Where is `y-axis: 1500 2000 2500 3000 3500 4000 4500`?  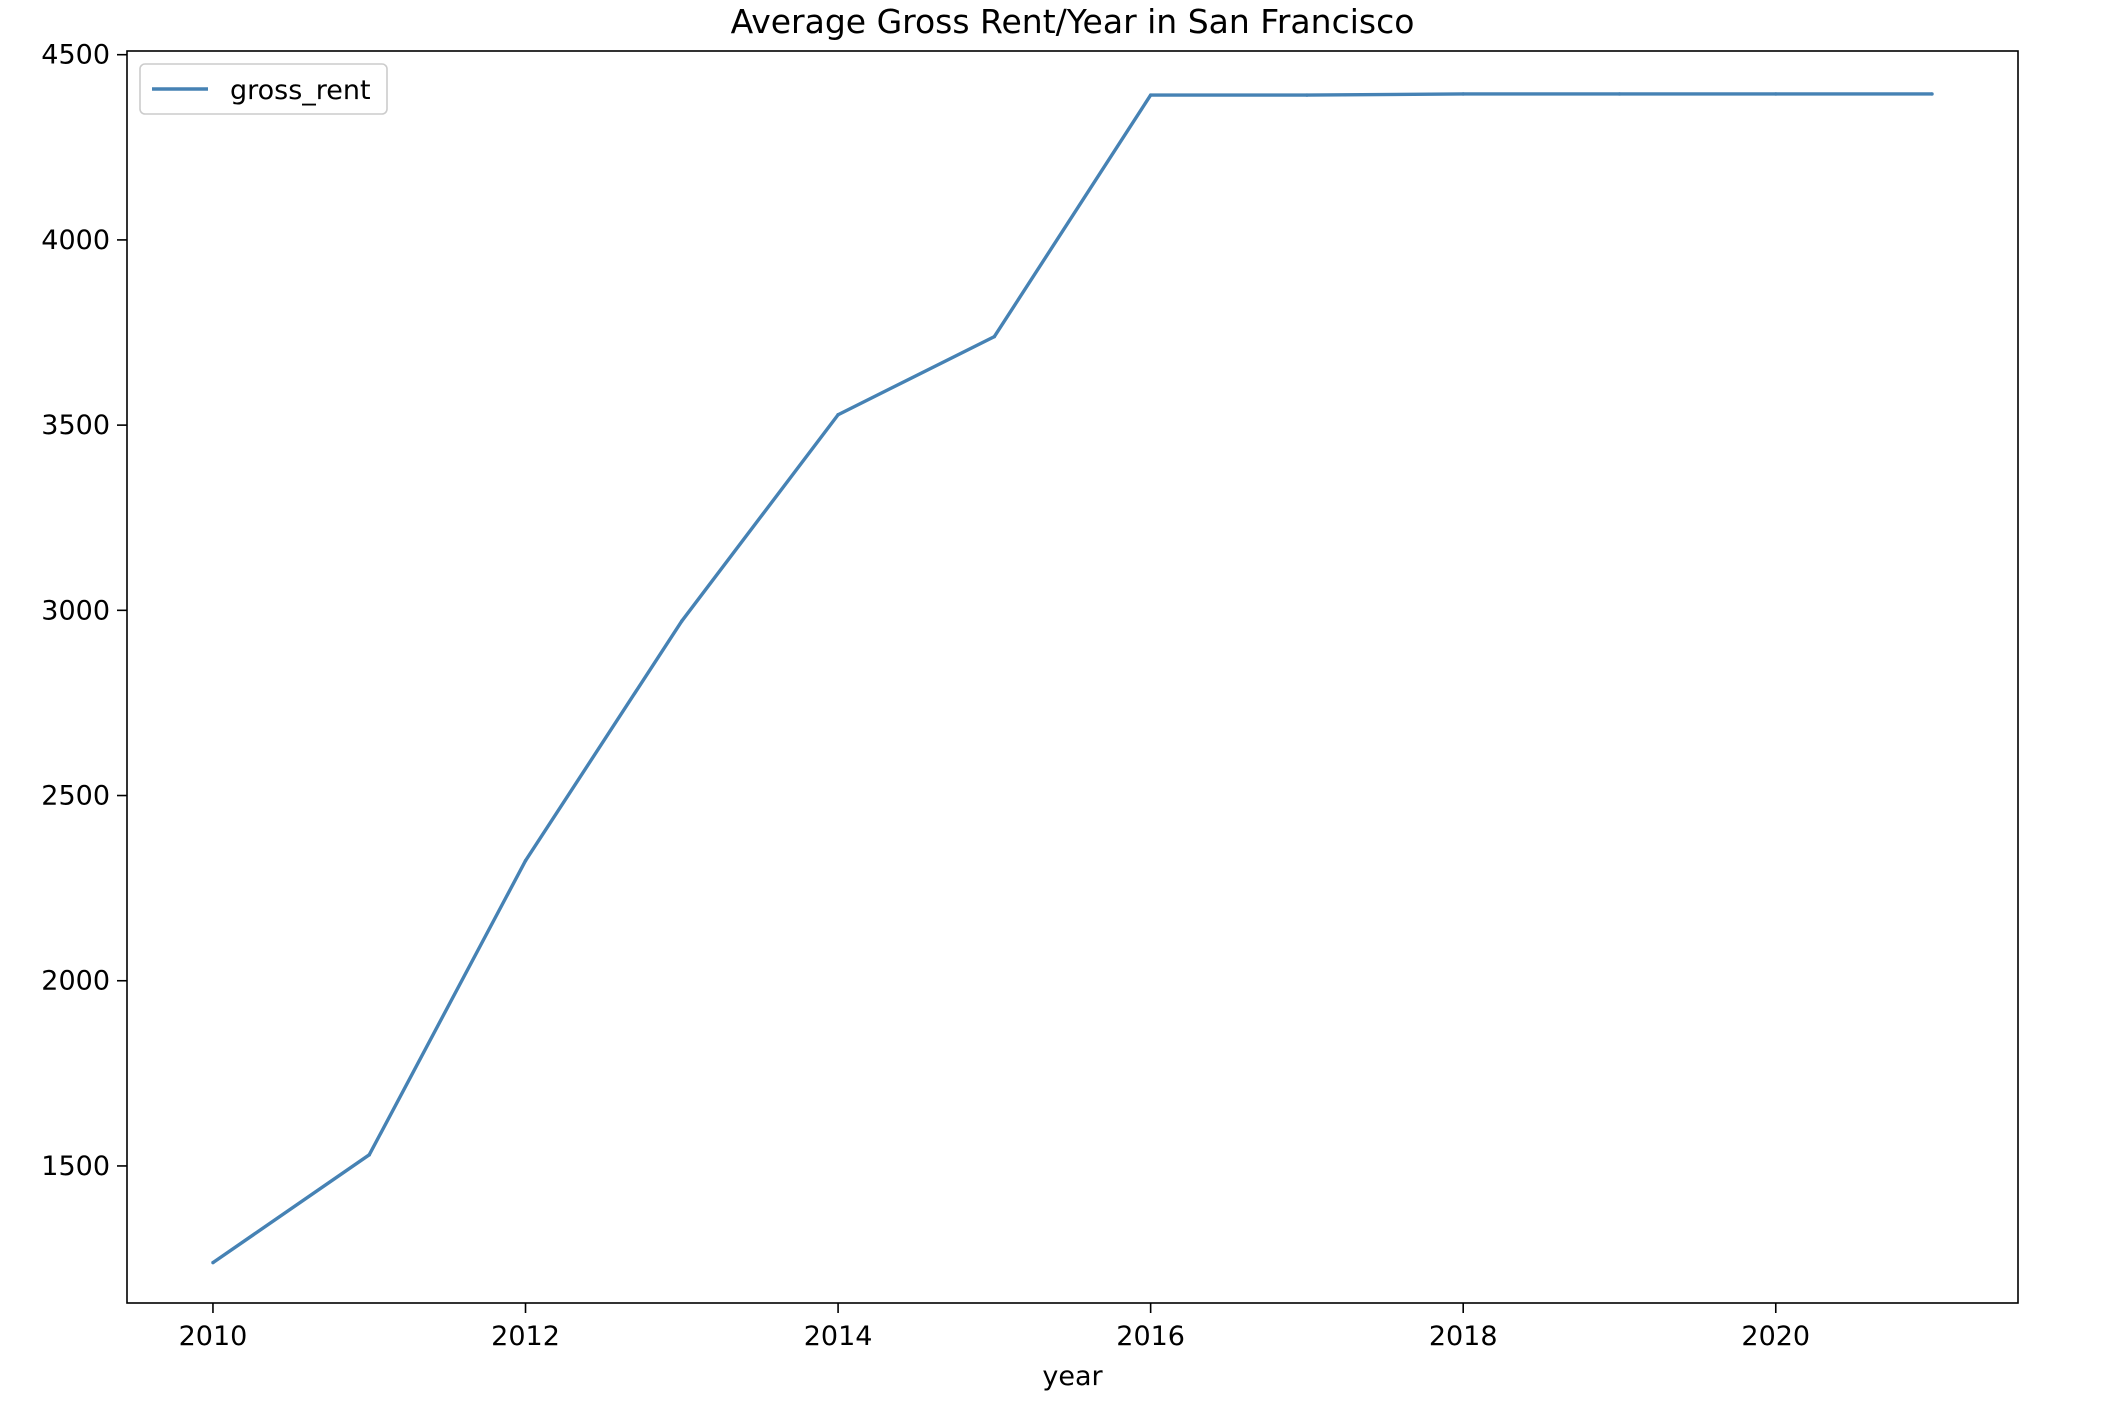
y-axis: 1500 2000 2500 3000 3500 4000 4500 is located at coordinates (84, 611).